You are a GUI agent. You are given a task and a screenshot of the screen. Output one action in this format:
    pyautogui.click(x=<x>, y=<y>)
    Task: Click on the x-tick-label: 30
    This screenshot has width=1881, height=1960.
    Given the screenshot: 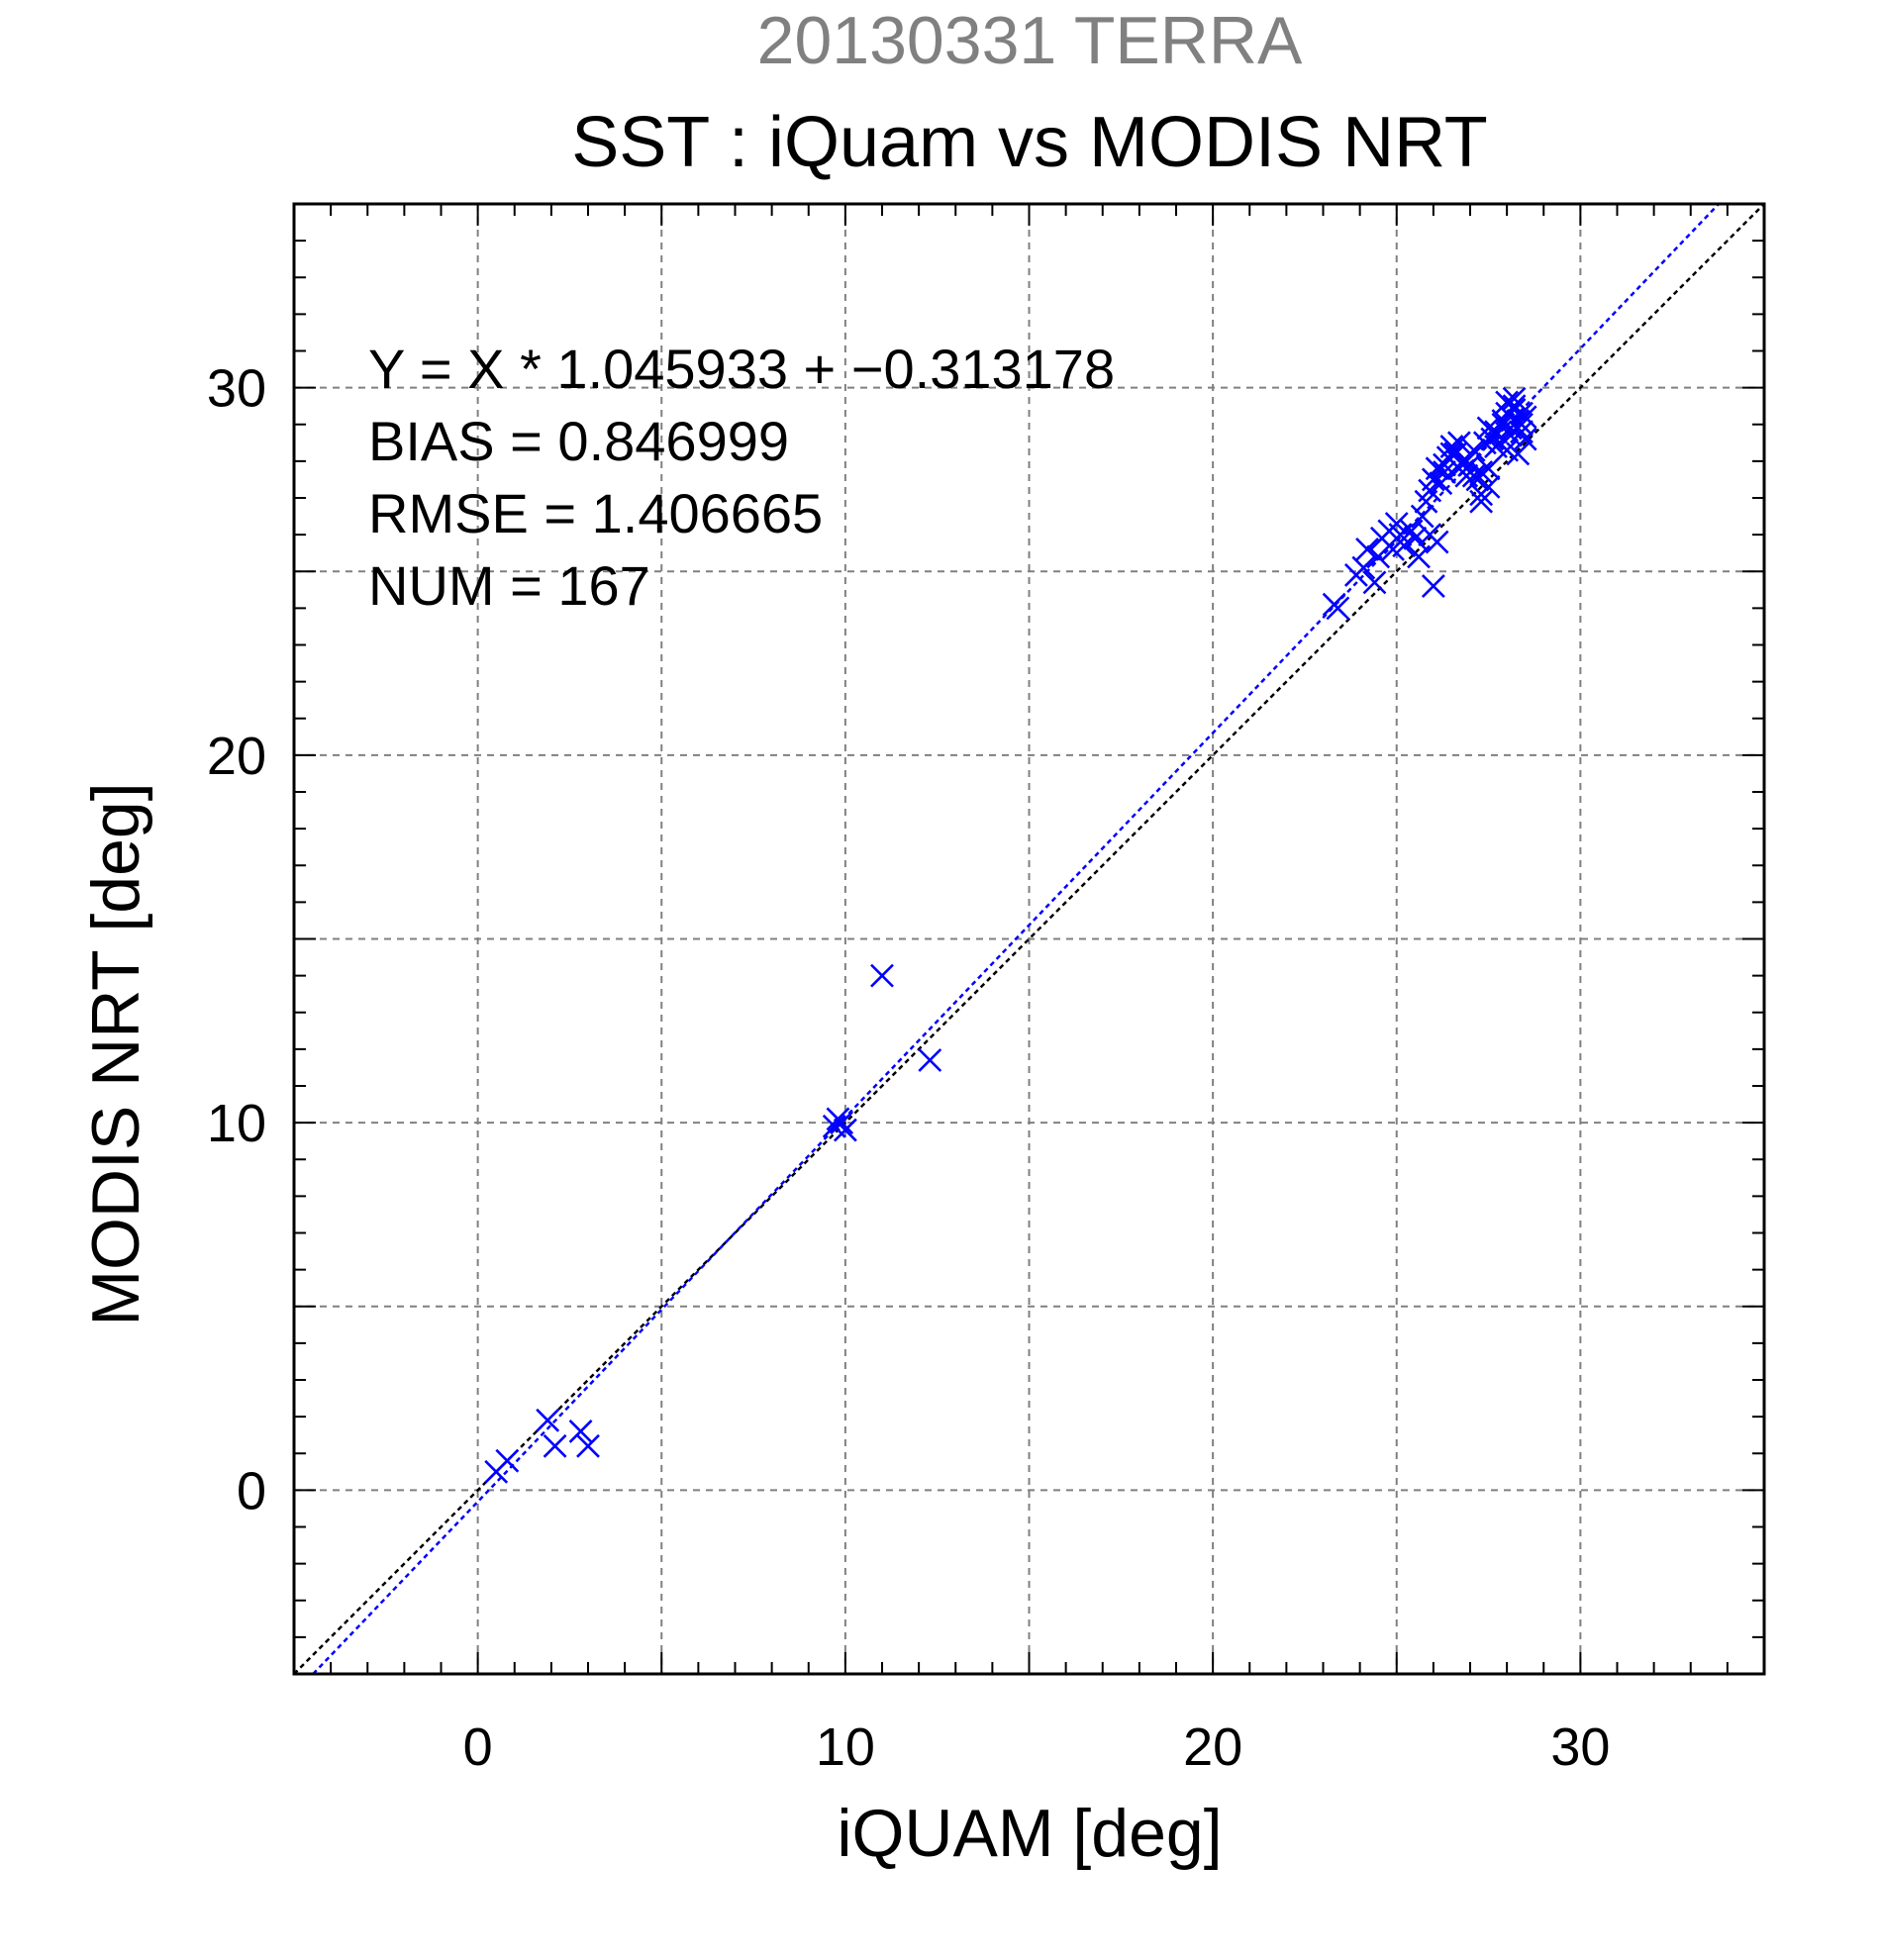 What is the action you would take?
    pyautogui.click(x=1580, y=1747)
    